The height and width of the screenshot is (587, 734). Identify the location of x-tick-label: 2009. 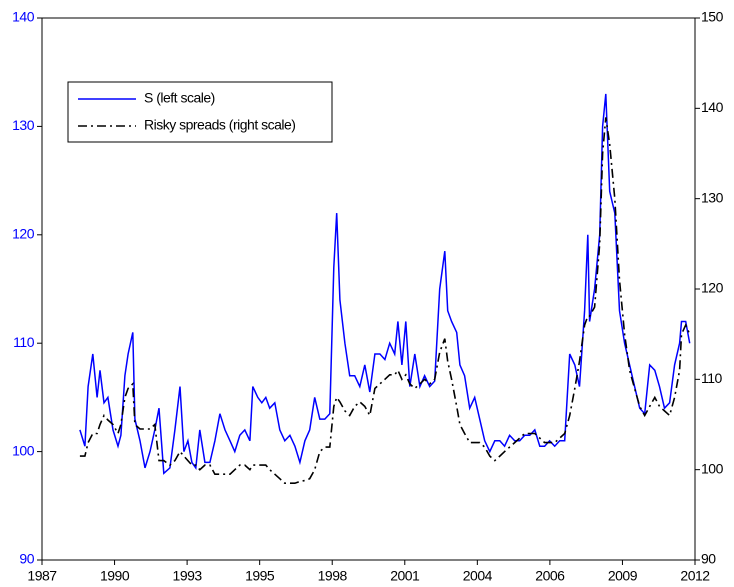
(623, 576).